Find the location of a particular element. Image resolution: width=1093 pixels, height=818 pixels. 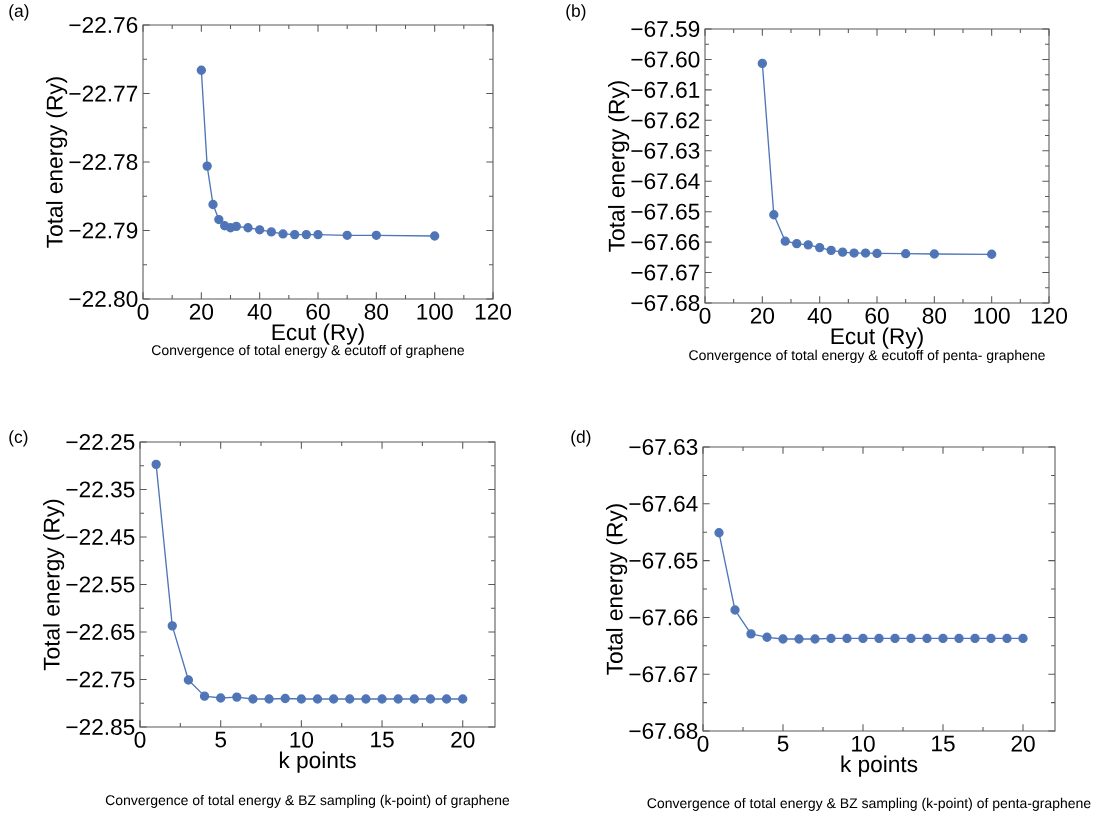

y-tick-label: −67.61 is located at coordinates (665, 89).